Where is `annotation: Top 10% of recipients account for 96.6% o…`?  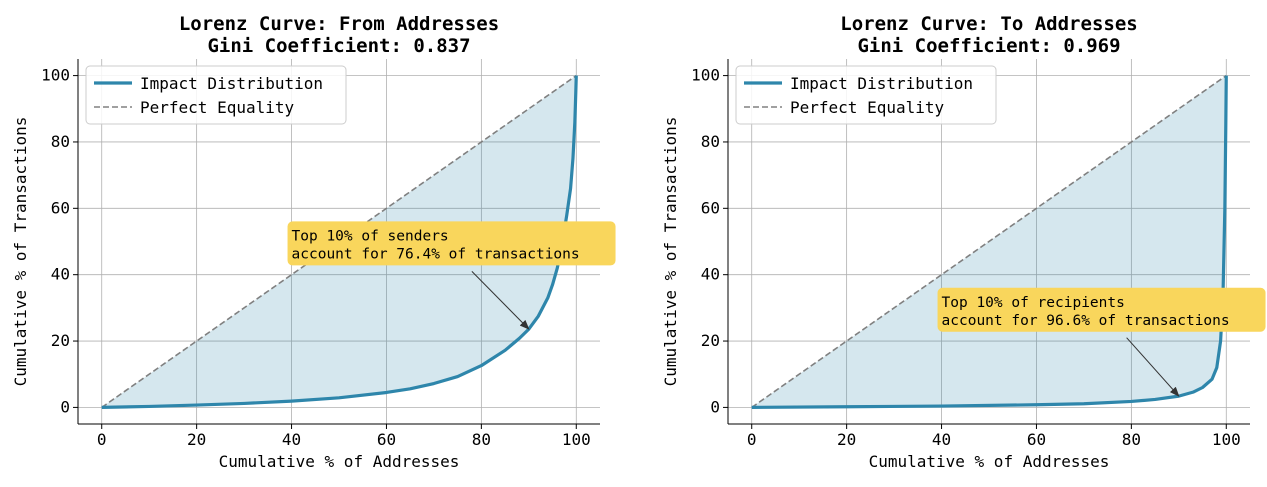 annotation: Top 10% of recipients account for 96.6% o… is located at coordinates (1101, 342).